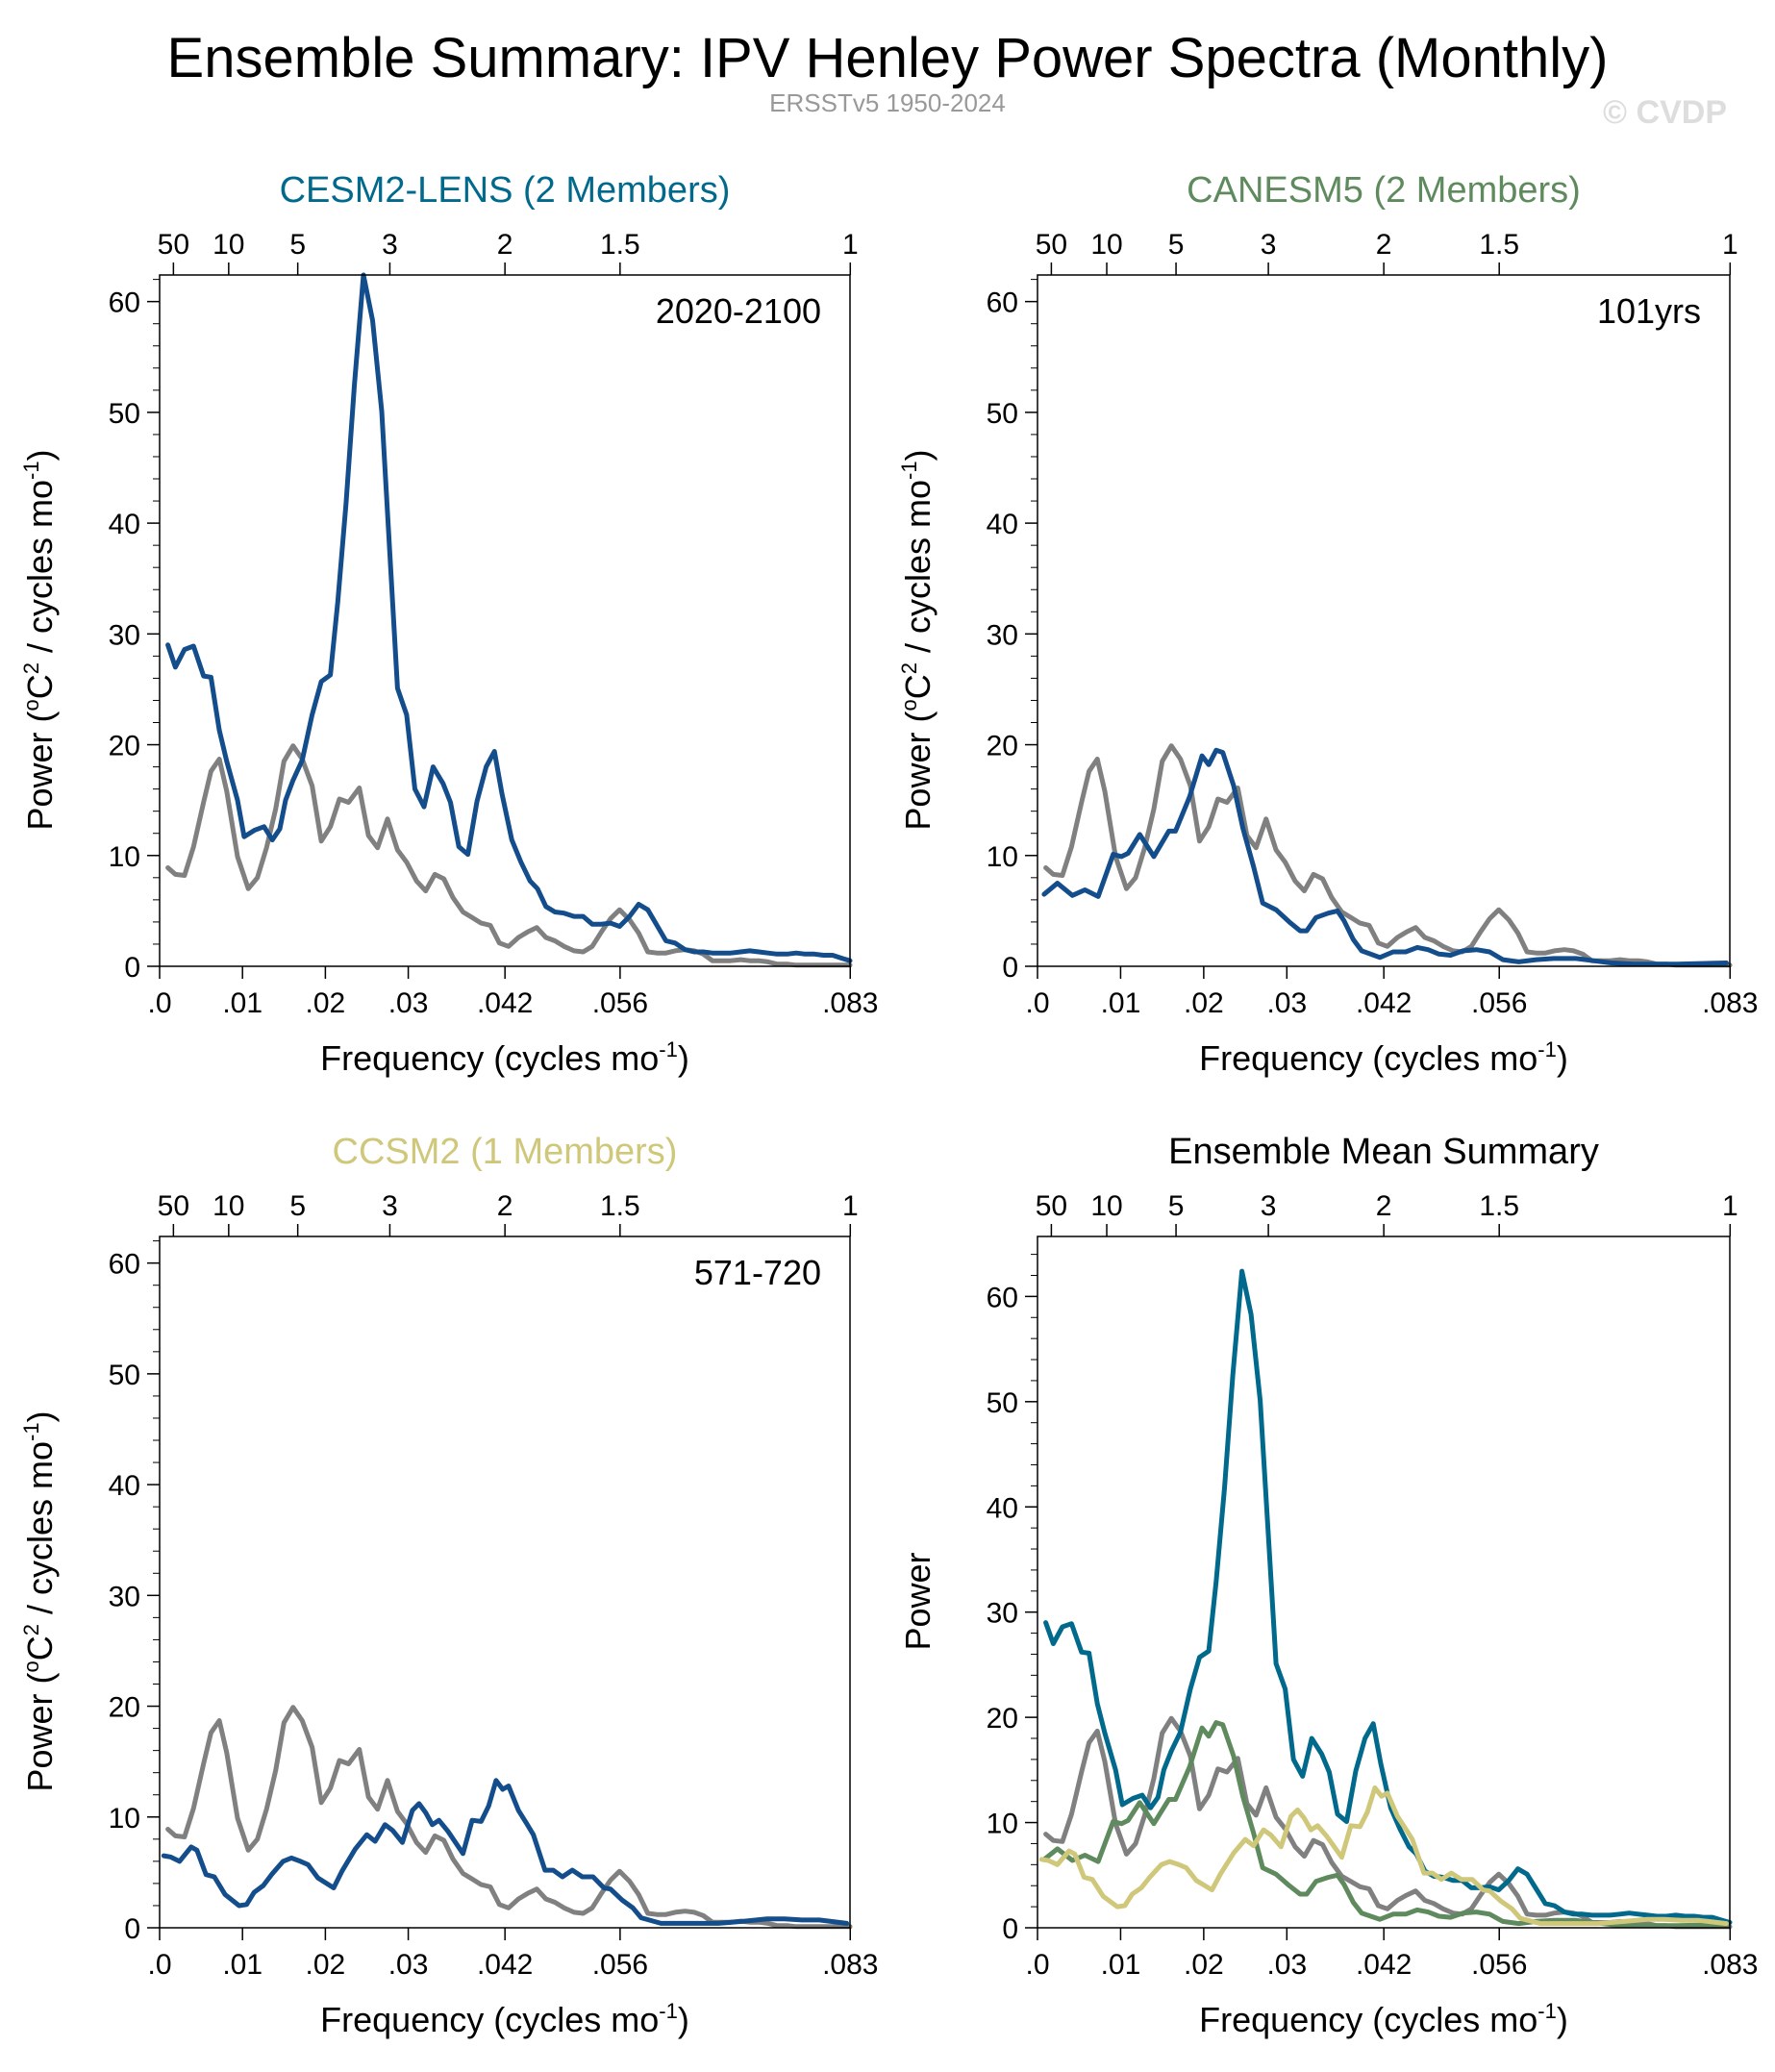 The height and width of the screenshot is (2072, 1775). What do you see at coordinates (298, 245) in the screenshot?
I see `top-tick-label: 5` at bounding box center [298, 245].